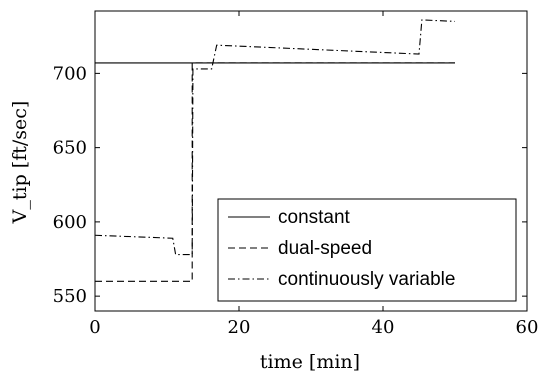  What do you see at coordinates (70, 73) in the screenshot?
I see `y-tick-label: 700` at bounding box center [70, 73].